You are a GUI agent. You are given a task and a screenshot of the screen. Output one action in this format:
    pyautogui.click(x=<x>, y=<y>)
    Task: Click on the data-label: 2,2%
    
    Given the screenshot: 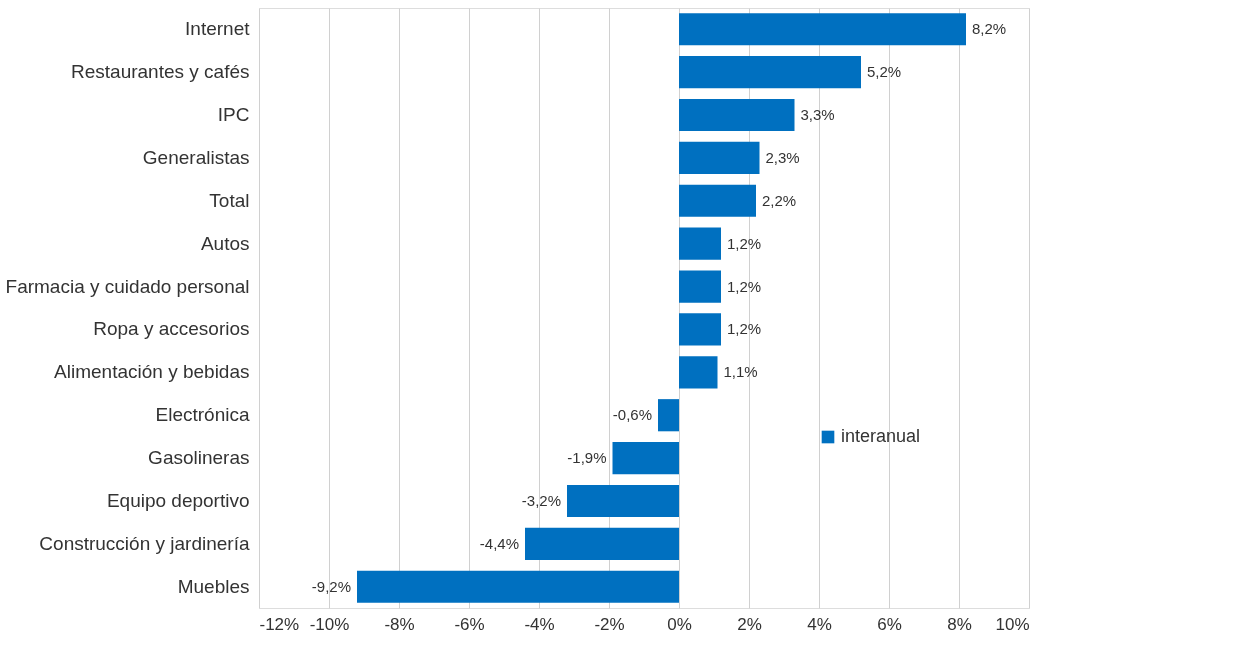 What is the action you would take?
    pyautogui.click(x=779, y=200)
    